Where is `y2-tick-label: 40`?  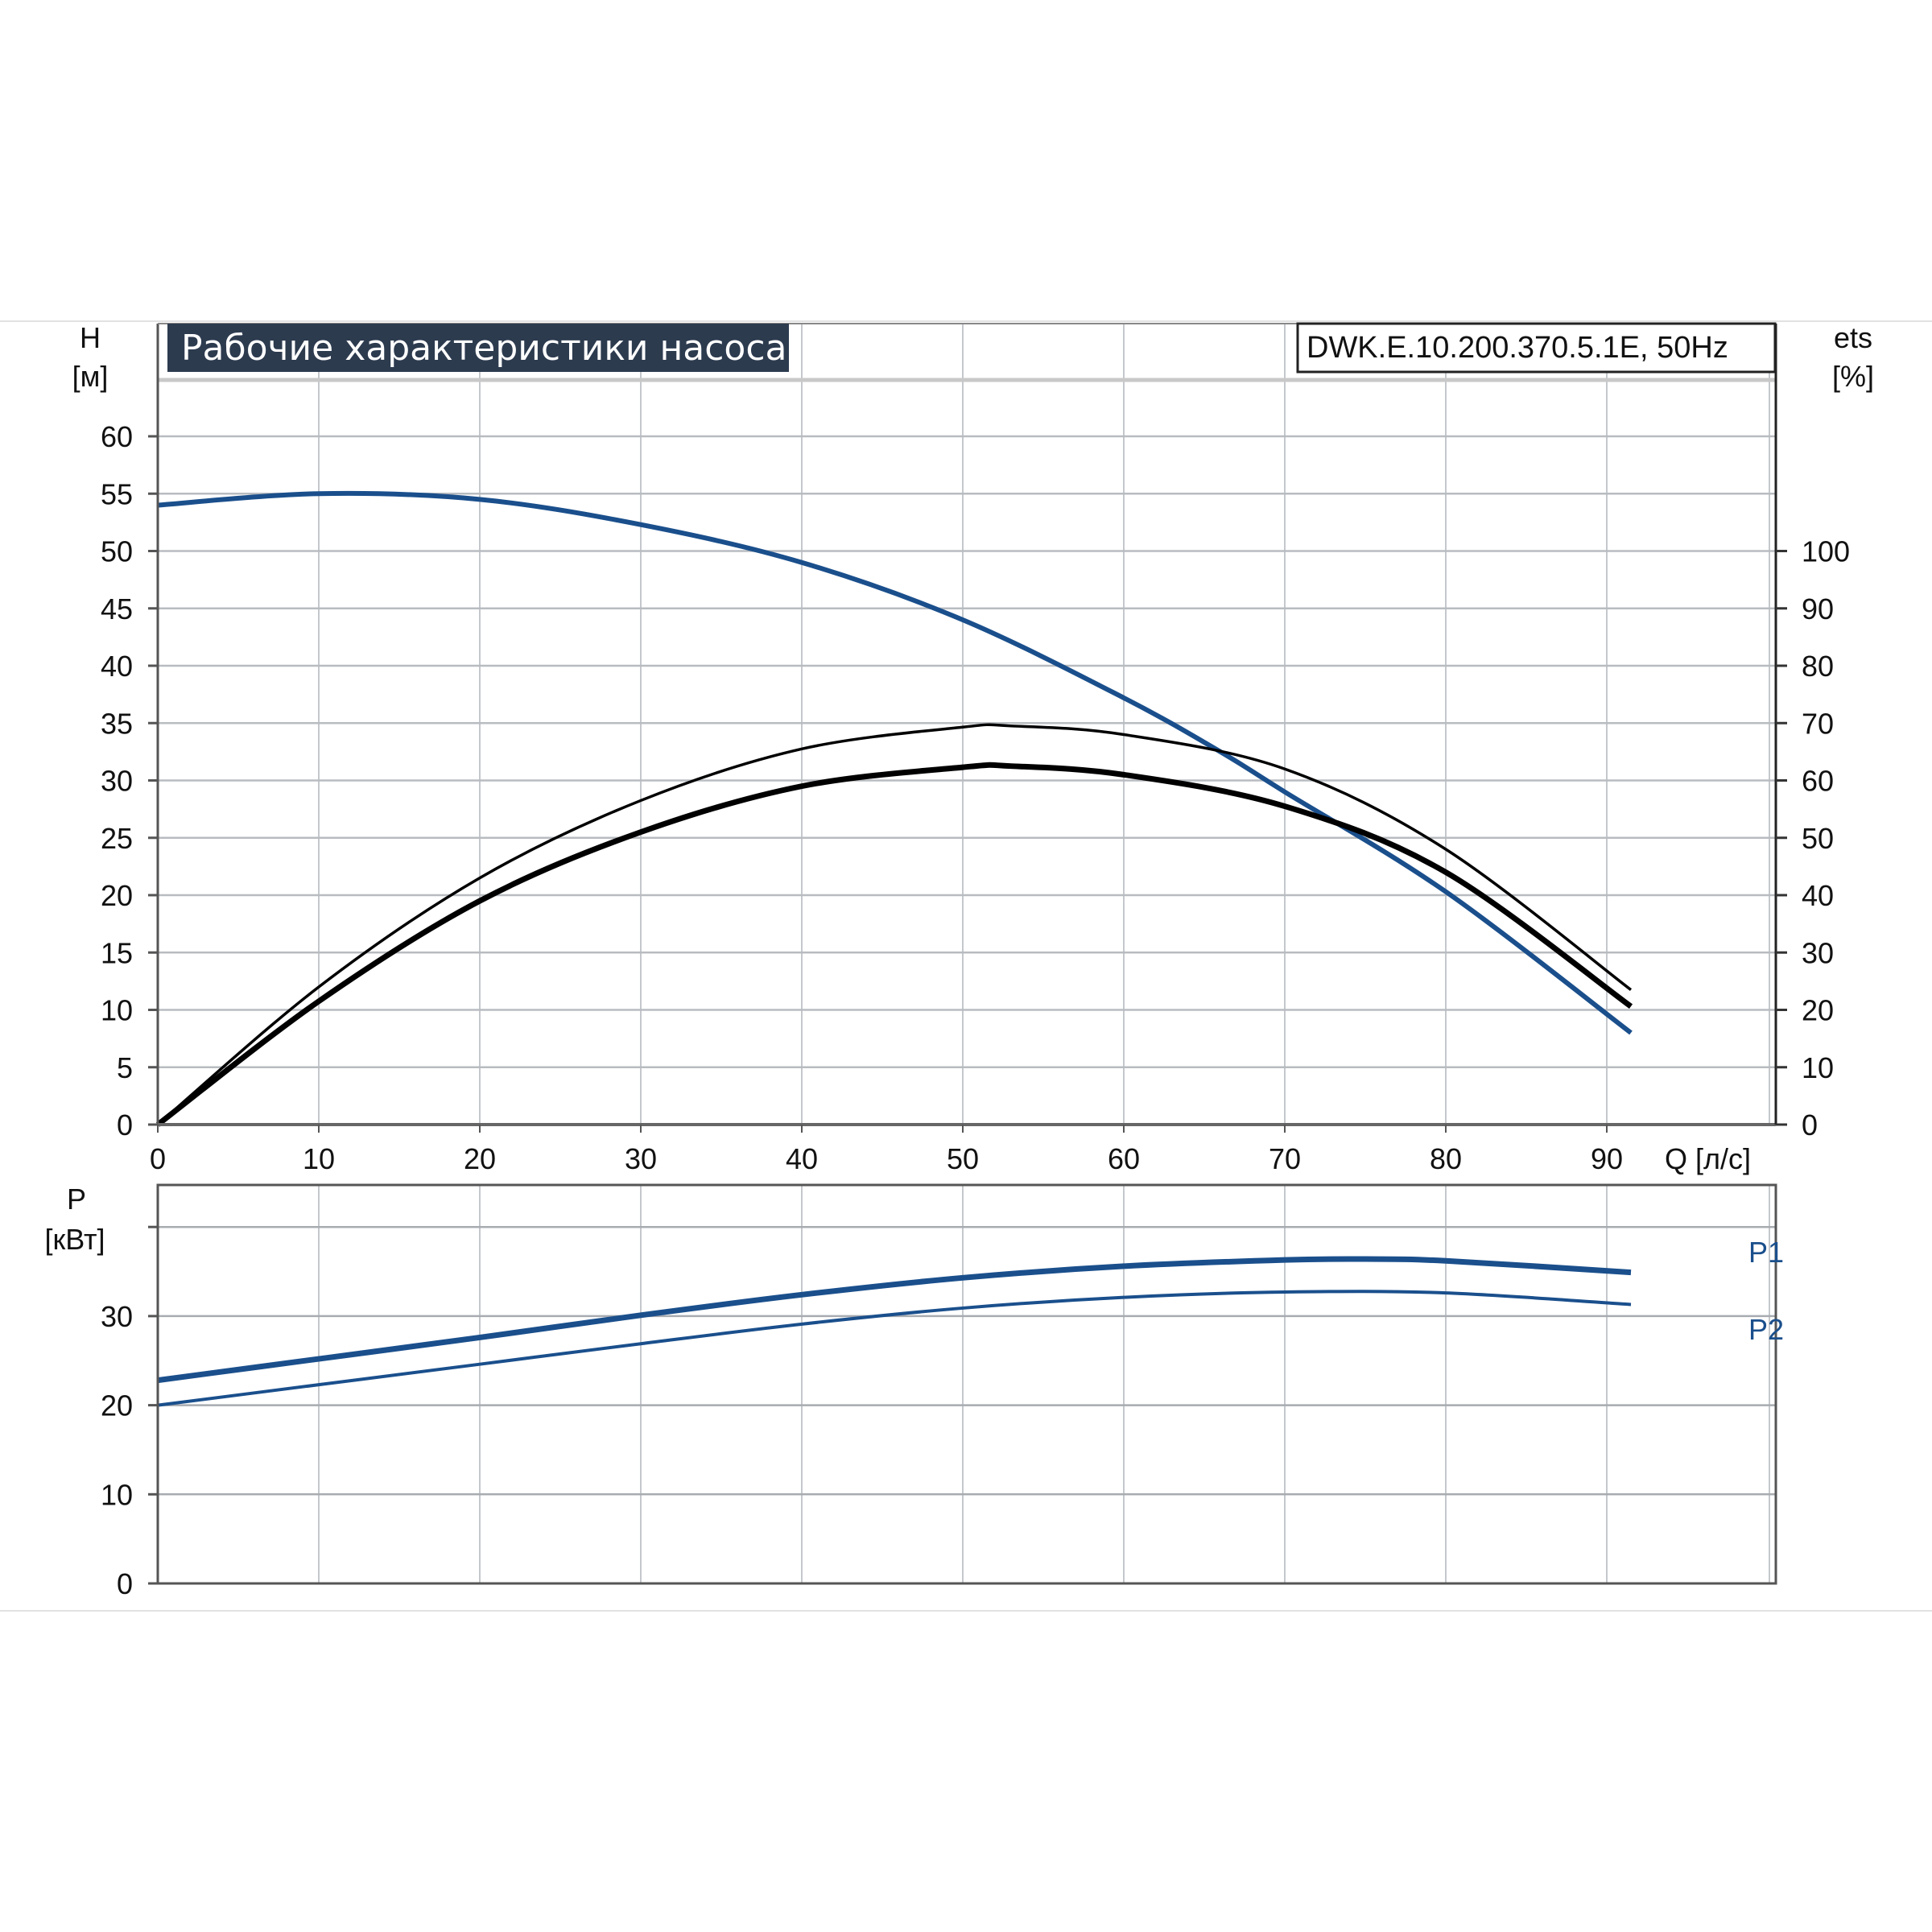 y2-tick-label: 40 is located at coordinates (1818, 895).